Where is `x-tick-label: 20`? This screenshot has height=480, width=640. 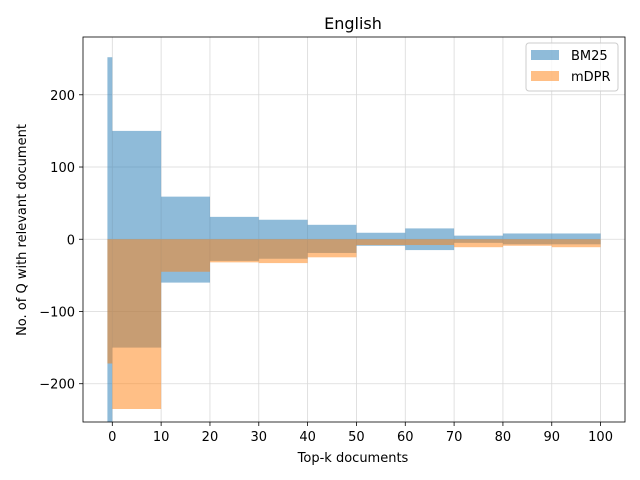 x-tick-label: 20 is located at coordinates (210, 437).